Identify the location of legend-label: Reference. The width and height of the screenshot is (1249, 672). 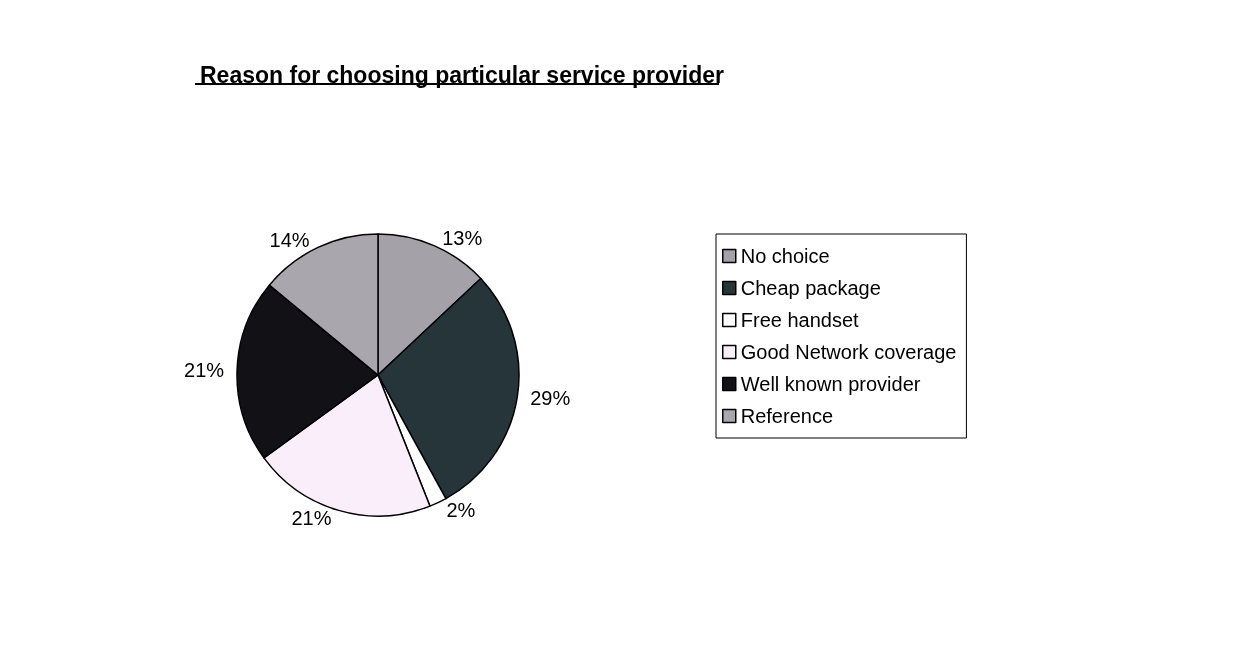
(787, 416).